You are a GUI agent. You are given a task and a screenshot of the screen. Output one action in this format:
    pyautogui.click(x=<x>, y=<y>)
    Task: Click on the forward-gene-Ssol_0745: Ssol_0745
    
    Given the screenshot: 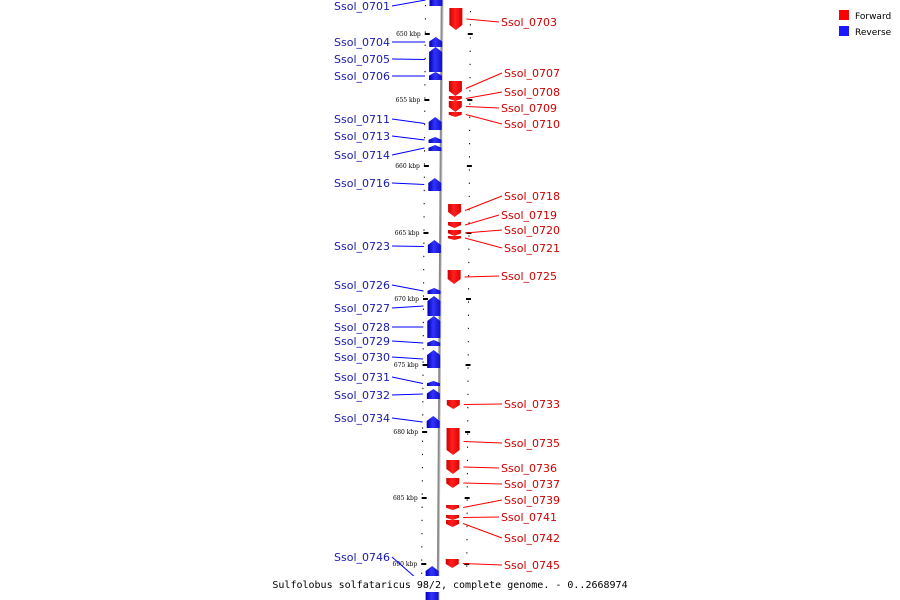 What is the action you would take?
    pyautogui.click(x=502, y=565)
    